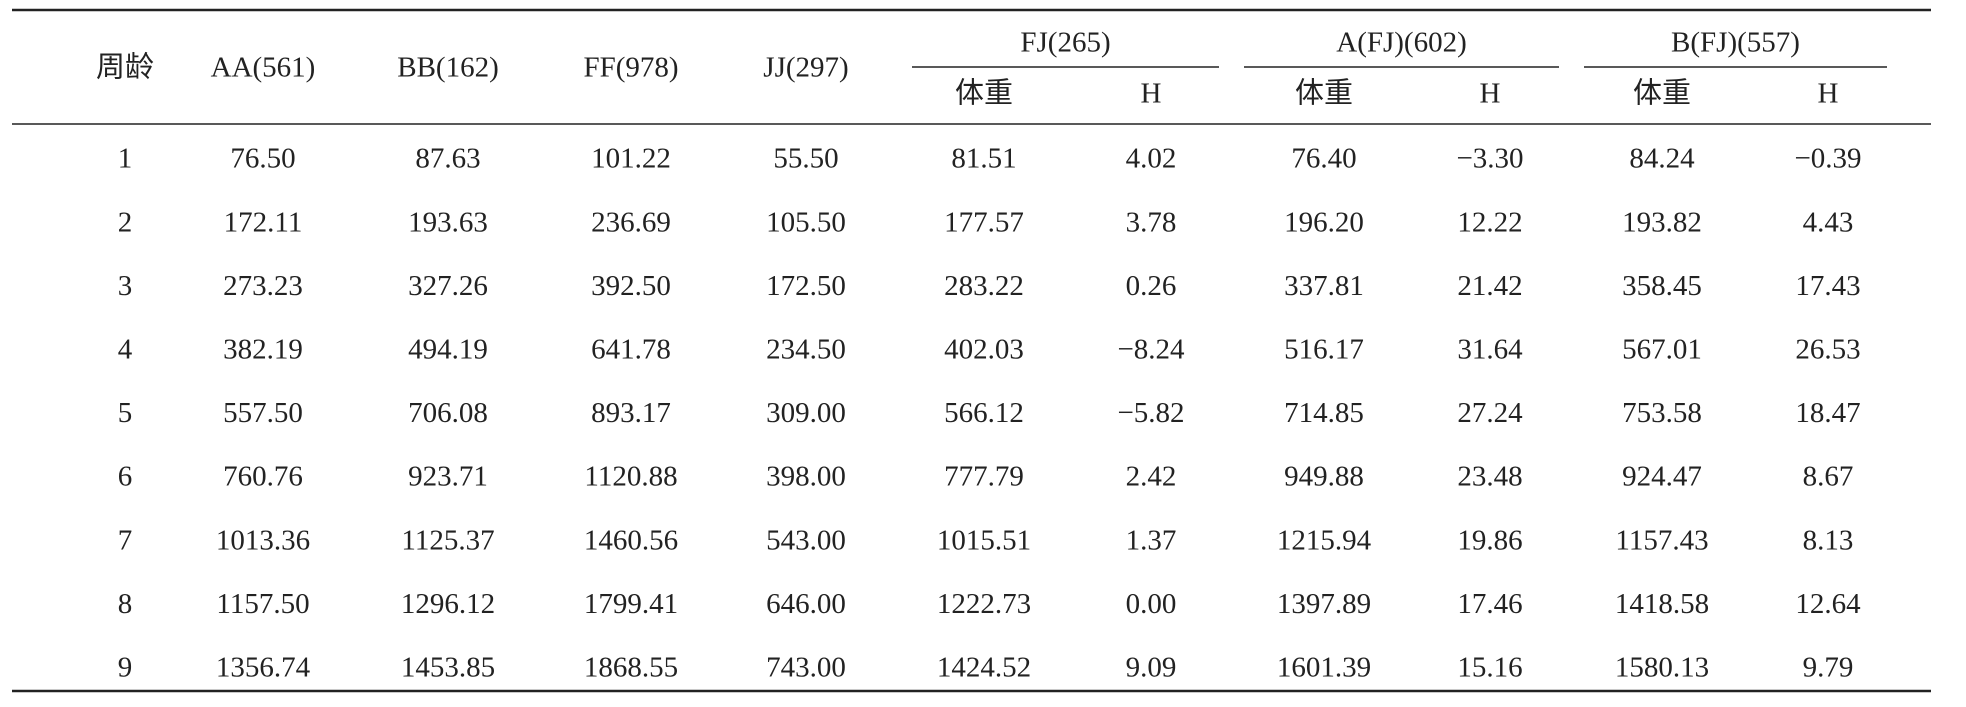  What do you see at coordinates (631, 604) in the screenshot?
I see `cell: 1799.41` at bounding box center [631, 604].